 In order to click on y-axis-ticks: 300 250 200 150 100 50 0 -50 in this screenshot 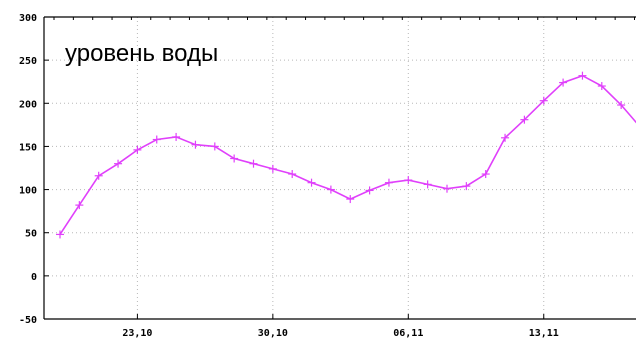, I will do `click(34, 169)`.